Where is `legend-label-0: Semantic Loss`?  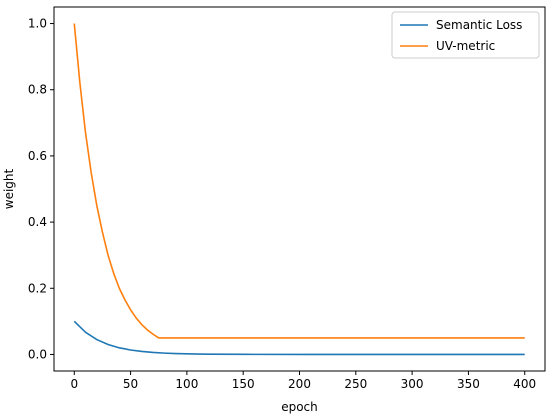 legend-label-0: Semantic Loss is located at coordinates (479, 25).